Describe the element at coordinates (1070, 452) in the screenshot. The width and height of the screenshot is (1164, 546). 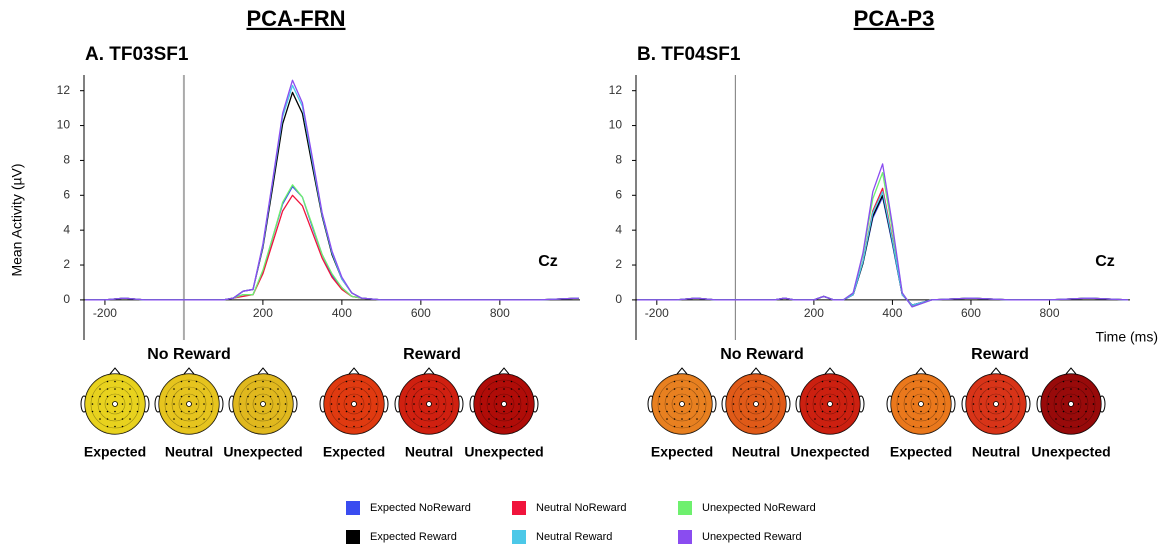
I see `topomap-label: Unexpected` at that location.